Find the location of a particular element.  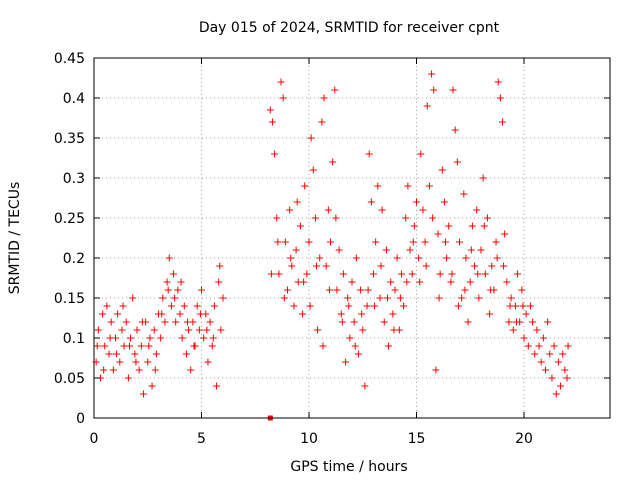

x-tick-label: 20 is located at coordinates (524, 439).